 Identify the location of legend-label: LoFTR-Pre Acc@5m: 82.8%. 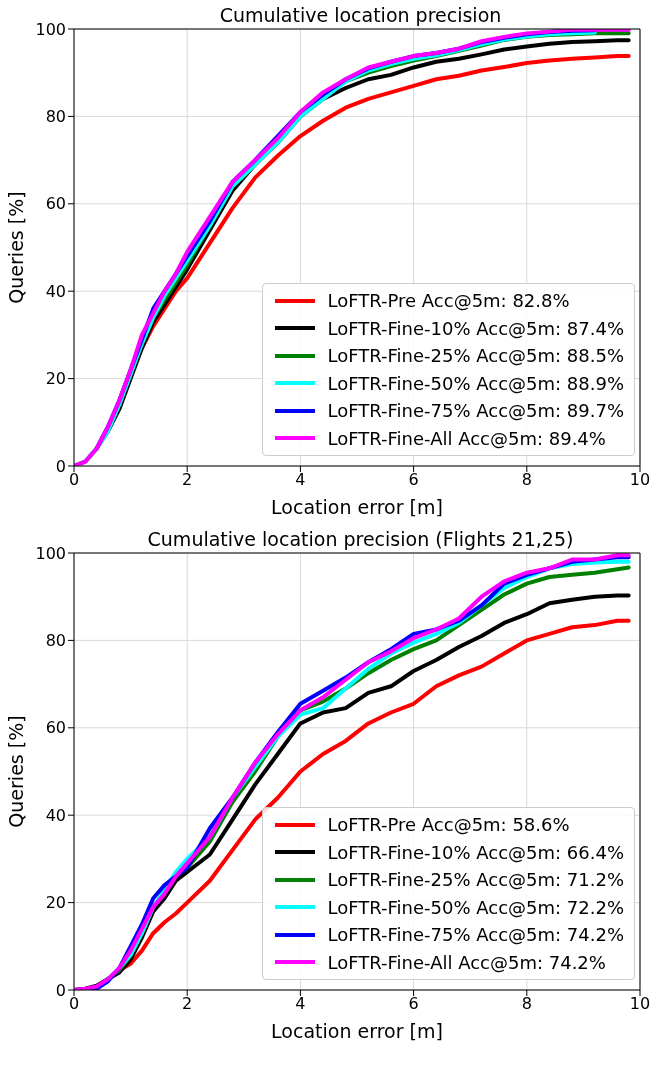
(448, 301).